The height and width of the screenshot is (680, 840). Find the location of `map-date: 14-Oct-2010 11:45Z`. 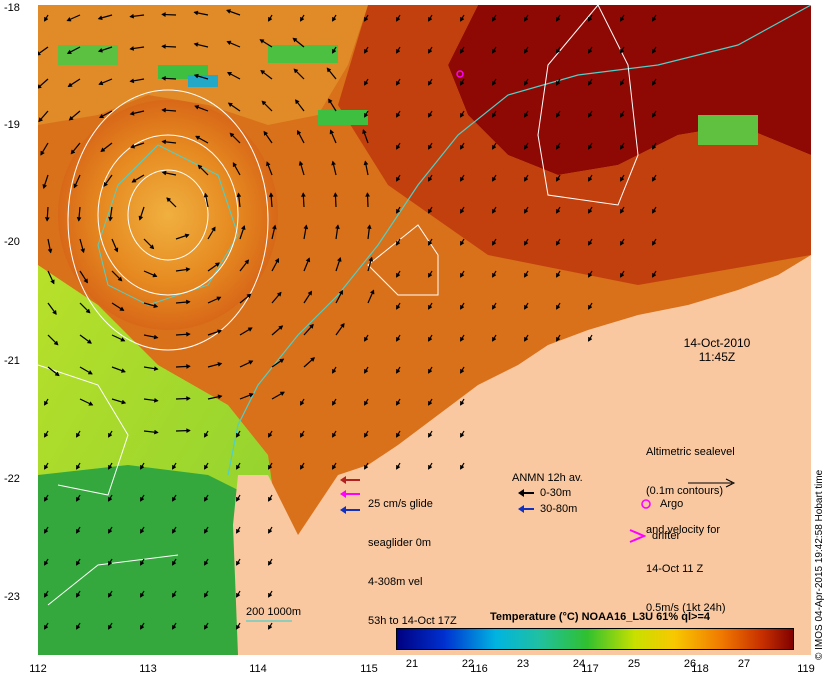

map-date: 14-Oct-2010 11:45Z is located at coordinates (717, 350).